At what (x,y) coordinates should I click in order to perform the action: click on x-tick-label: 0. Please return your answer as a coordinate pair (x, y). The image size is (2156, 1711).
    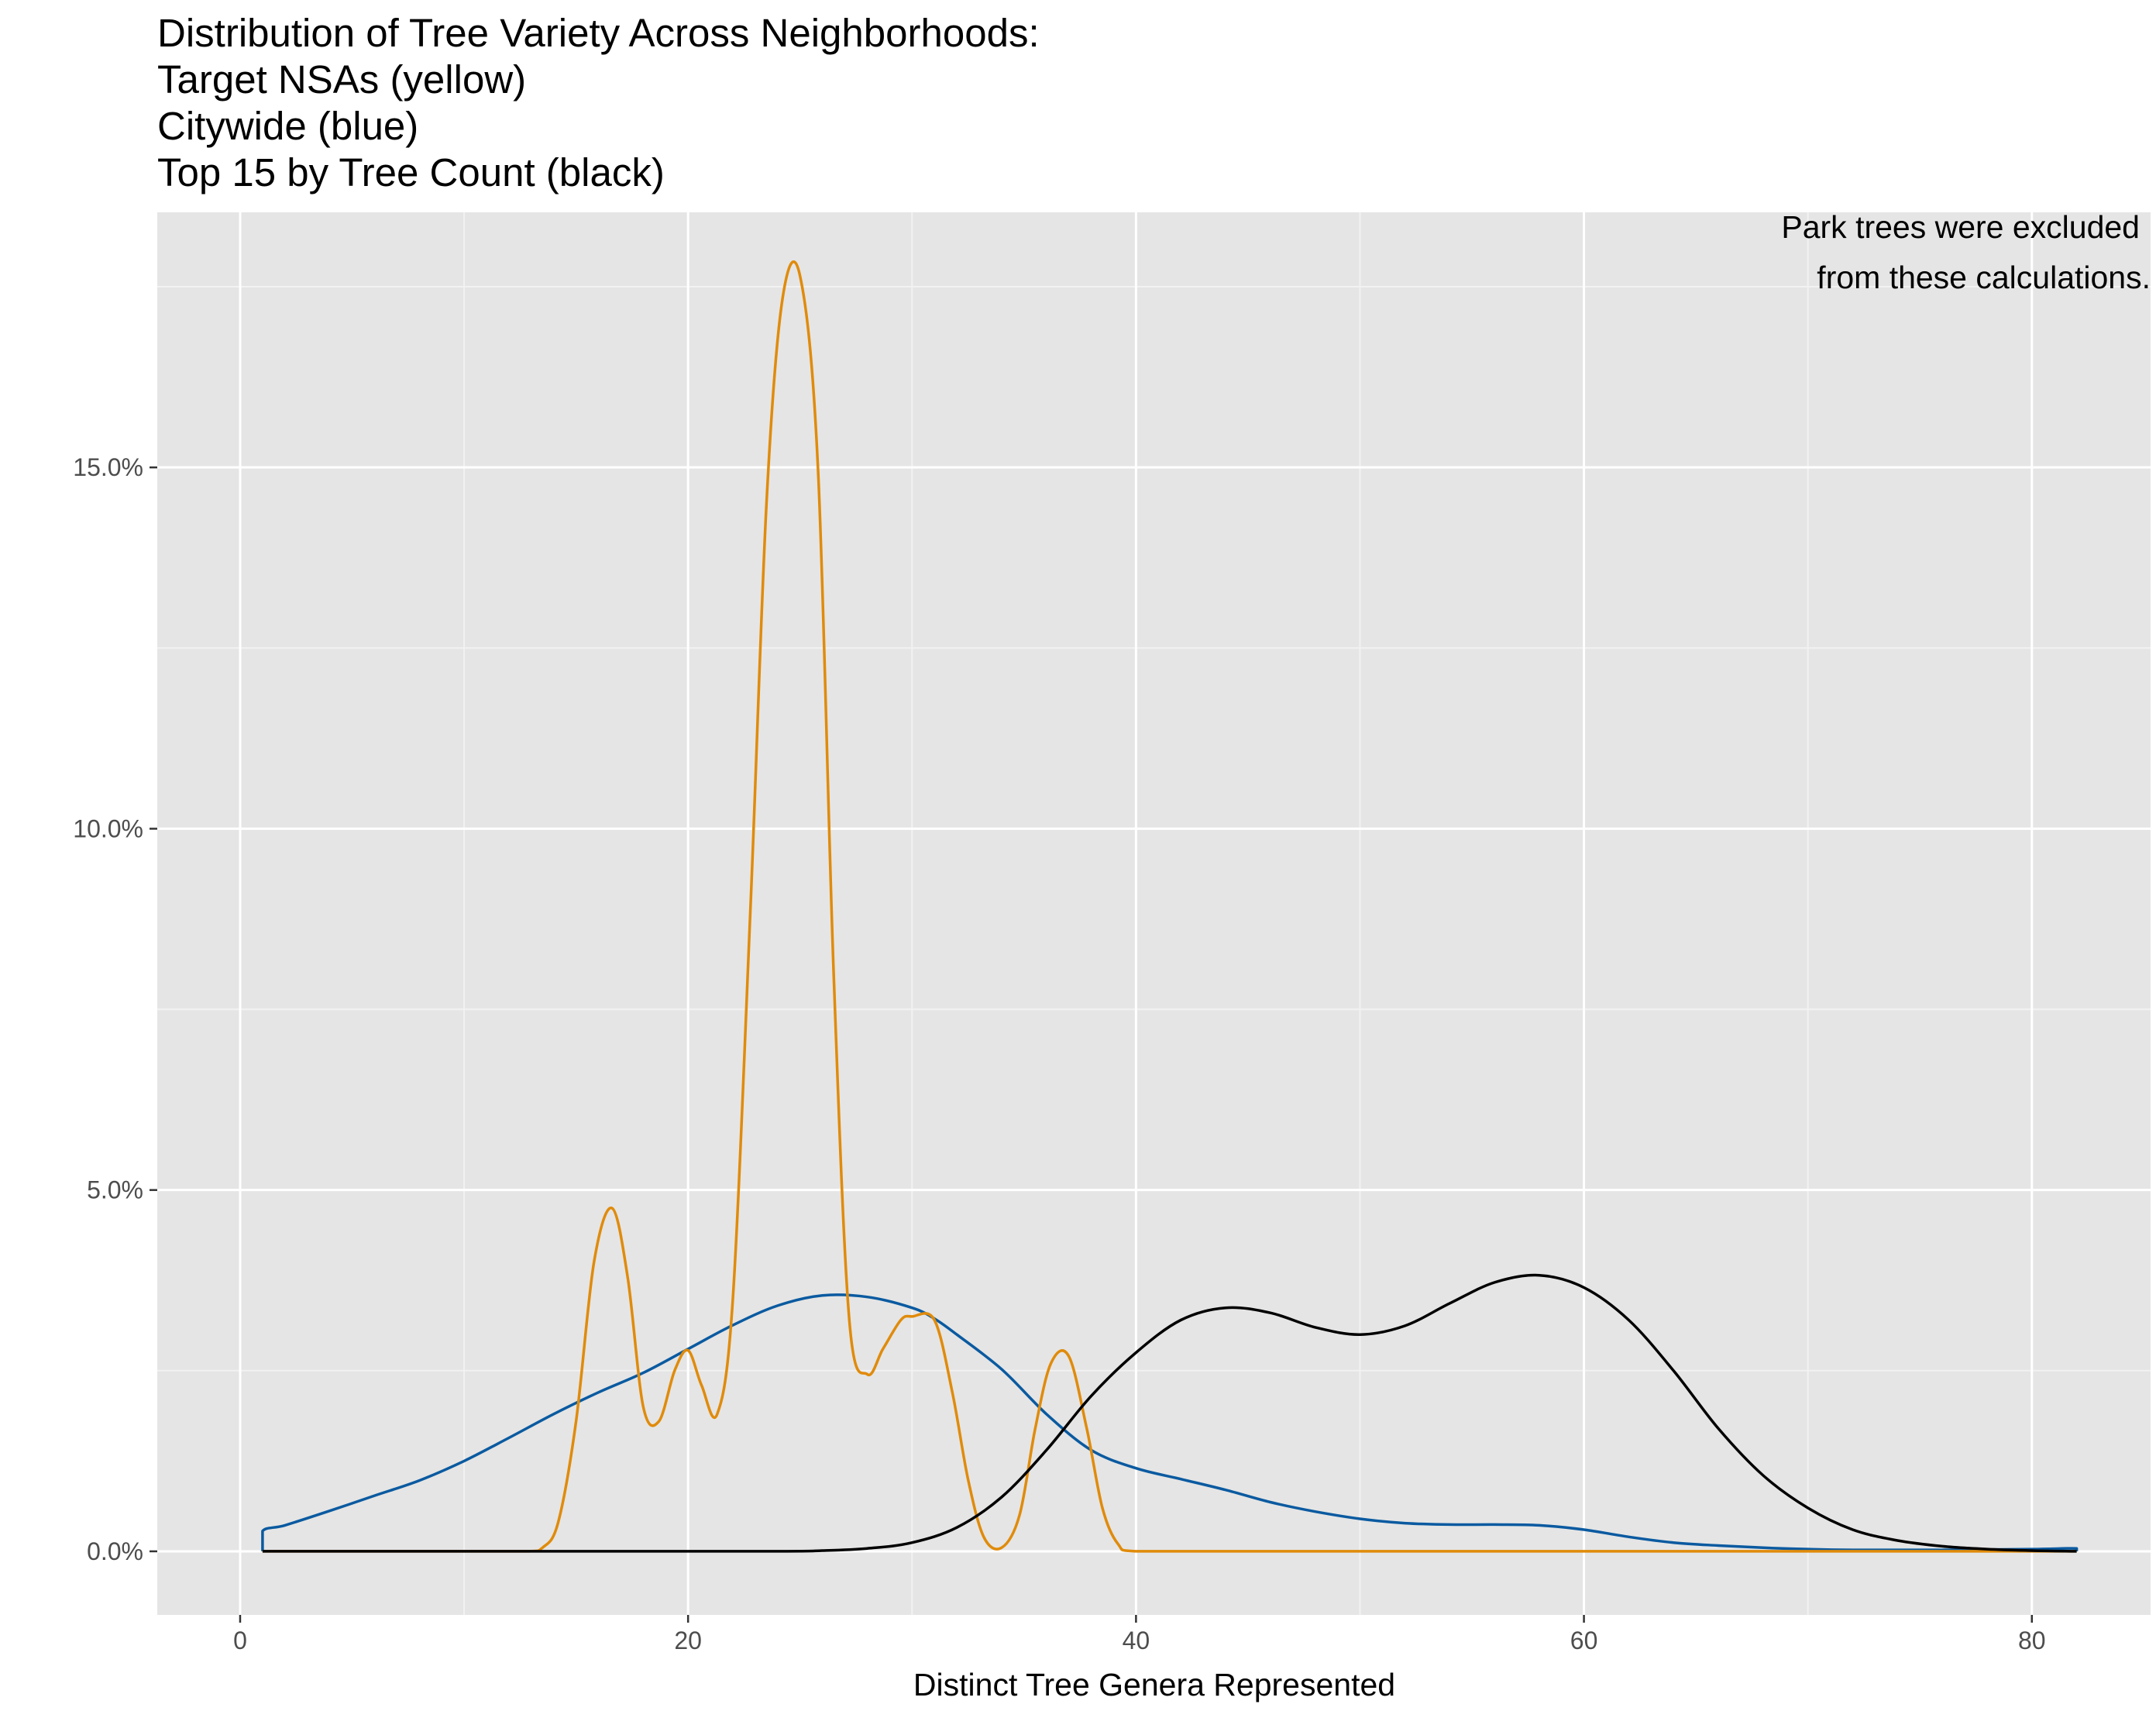
    Looking at the image, I should click on (240, 1641).